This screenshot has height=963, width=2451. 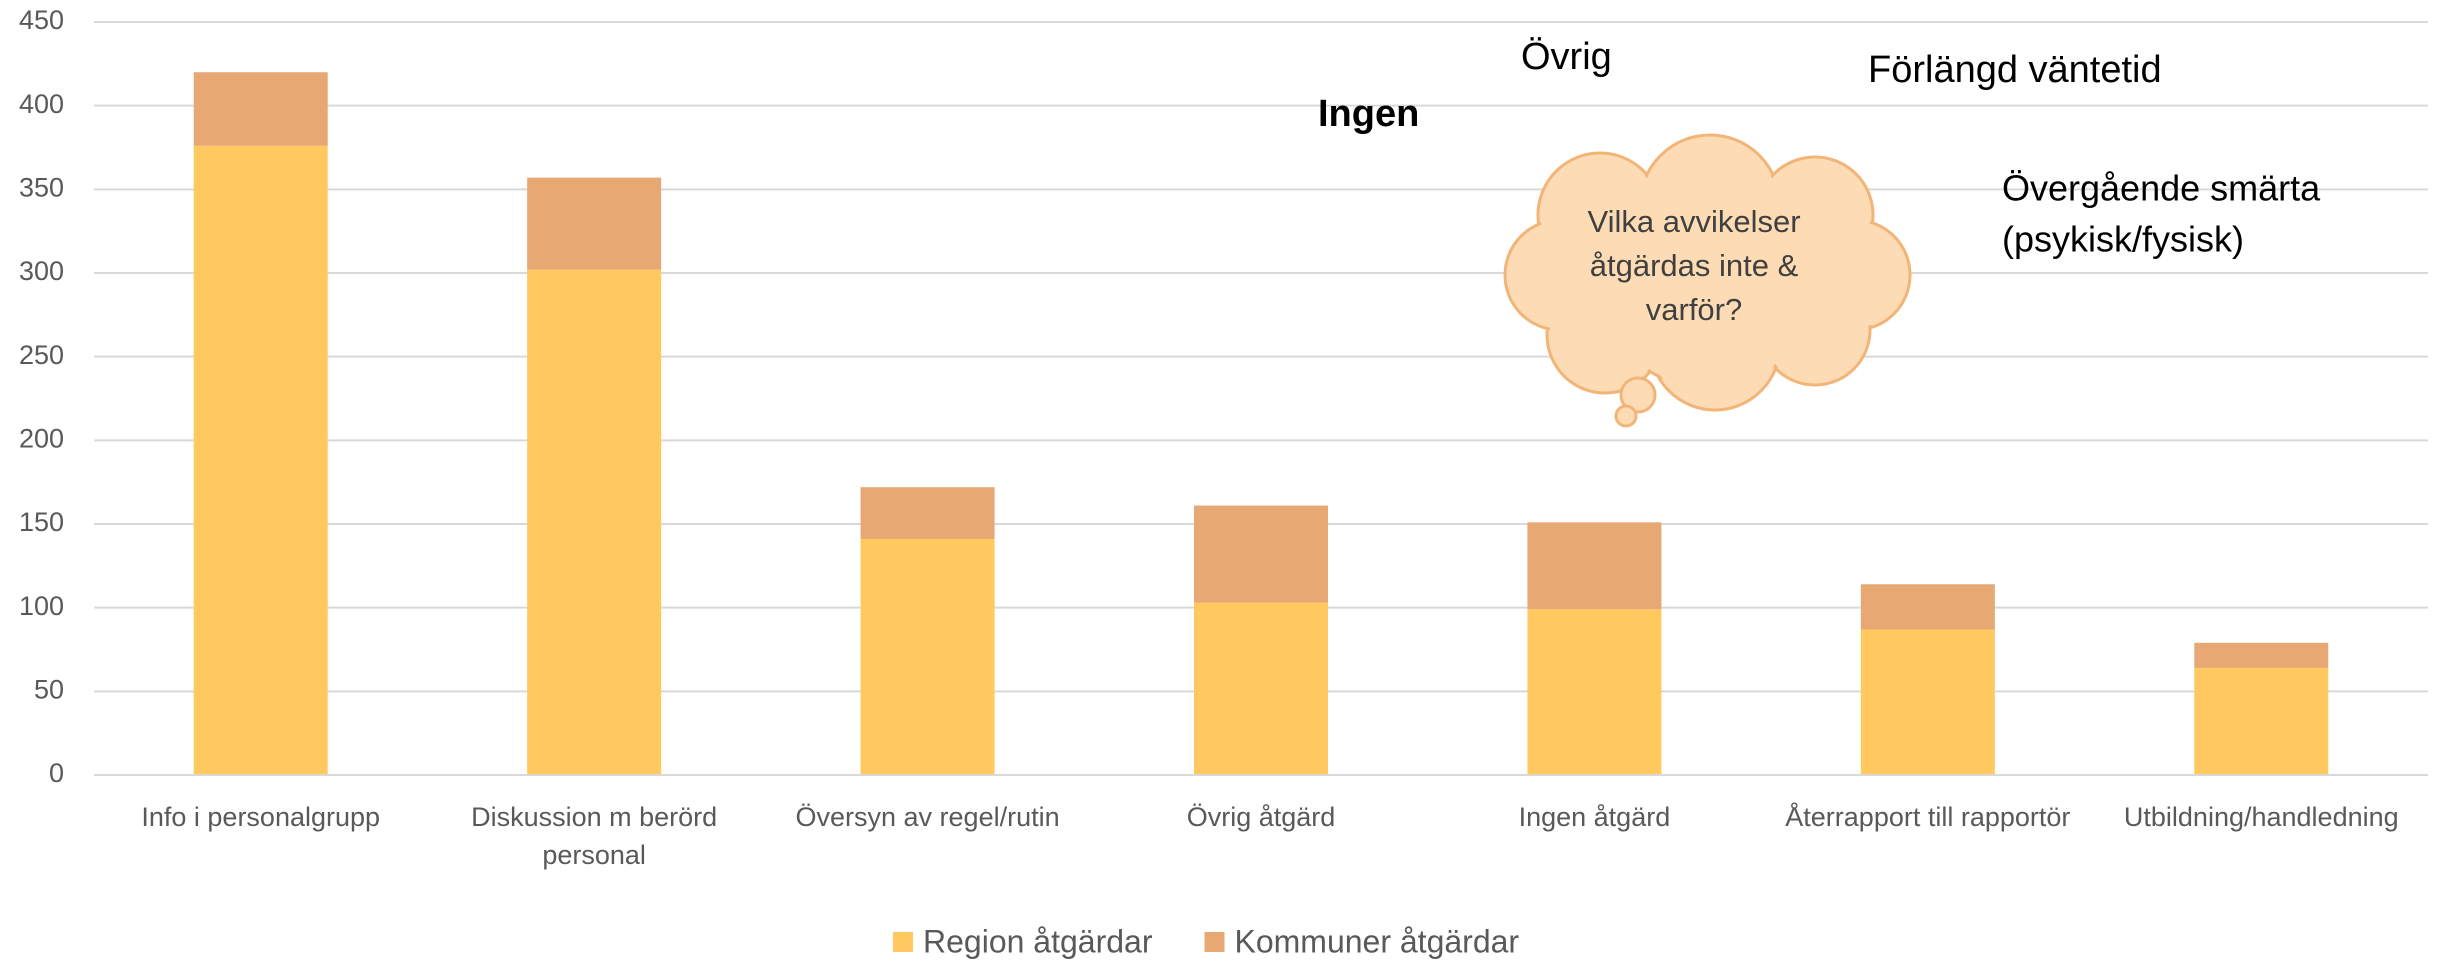 I want to click on x-tick-label: Ingen åtgärd, so click(x=1594, y=817).